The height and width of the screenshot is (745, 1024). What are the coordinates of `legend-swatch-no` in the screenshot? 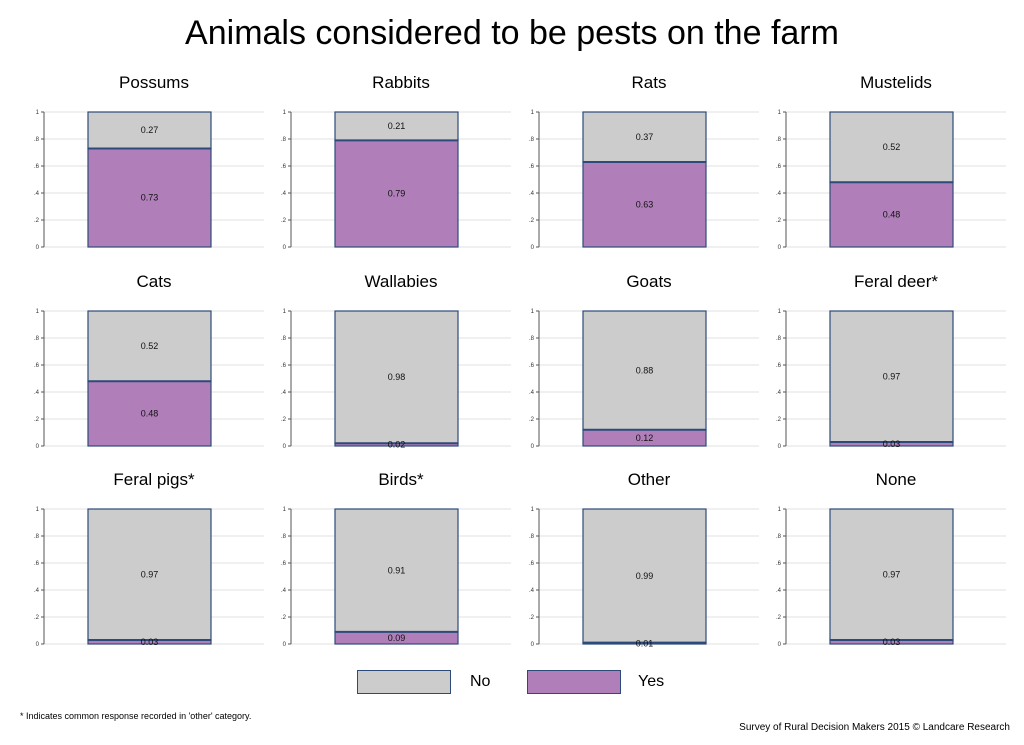 It's located at (404, 682).